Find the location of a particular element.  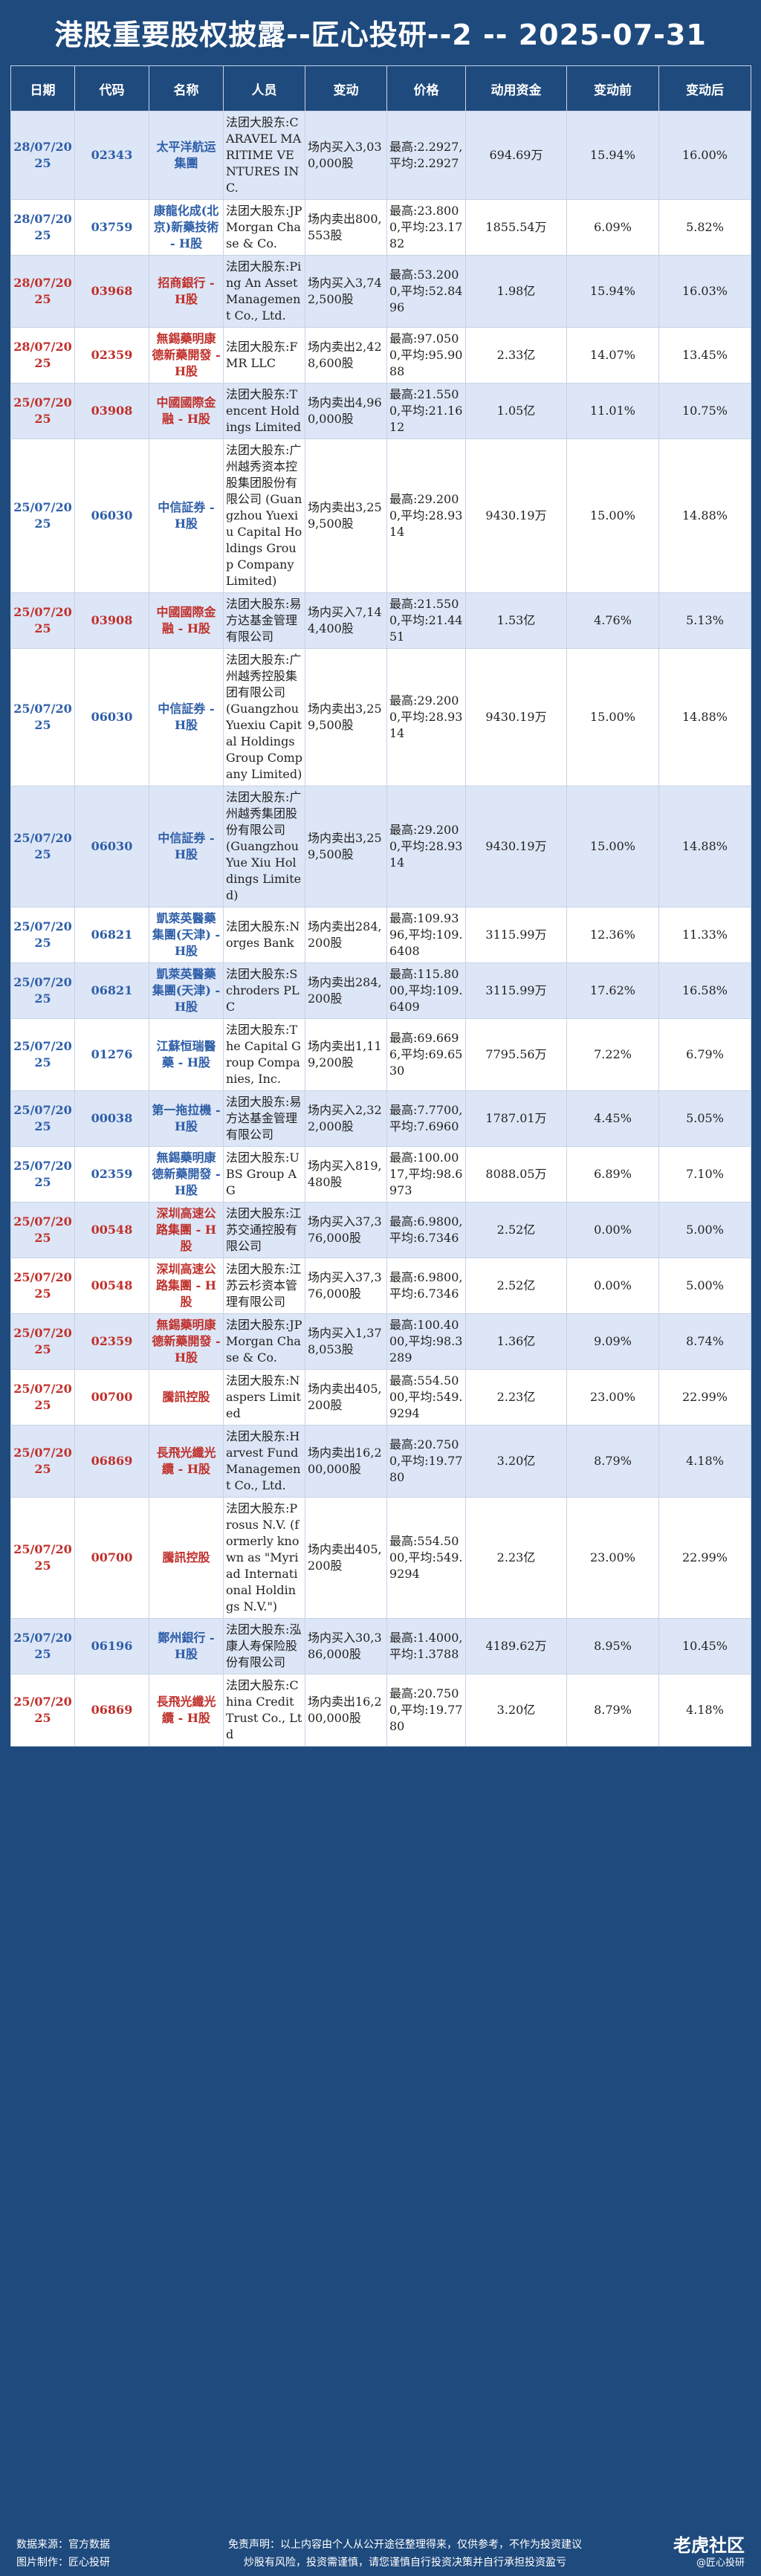

cell-code: 06196 is located at coordinates (111, 1646).